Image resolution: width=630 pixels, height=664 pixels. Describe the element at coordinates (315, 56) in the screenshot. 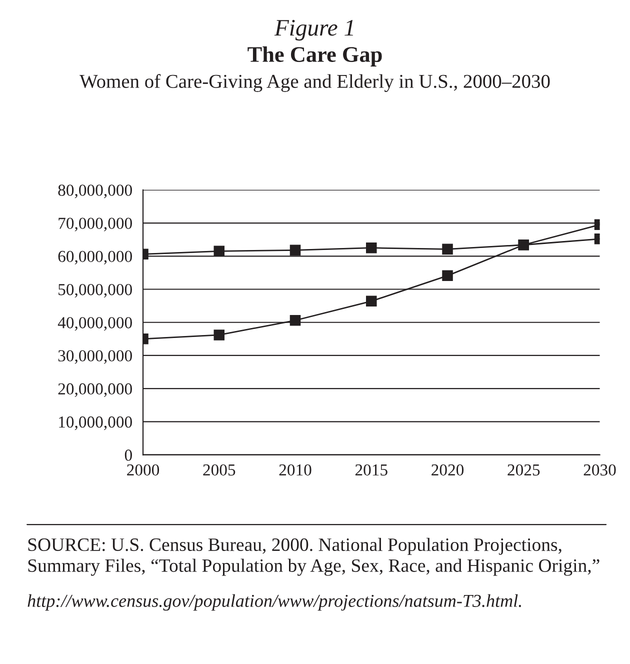

I see `chart-title: The Care Gap` at that location.